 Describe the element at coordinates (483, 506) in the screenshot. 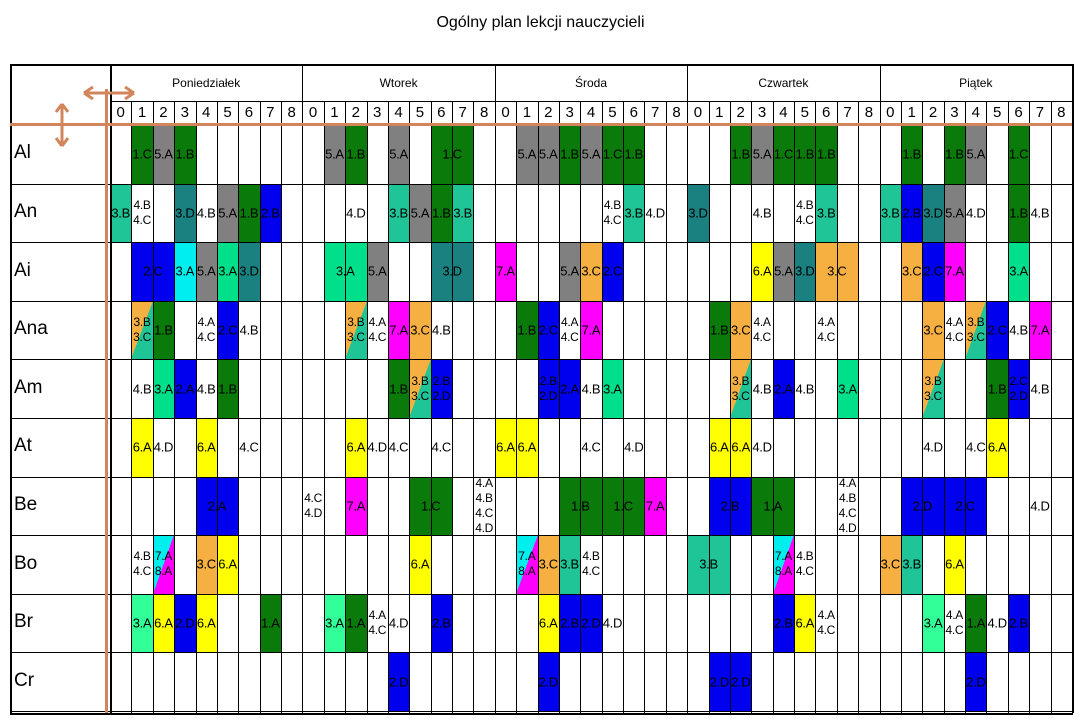

I see `lesson-cell: 4.A 4.B 4.C 4.D` at that location.